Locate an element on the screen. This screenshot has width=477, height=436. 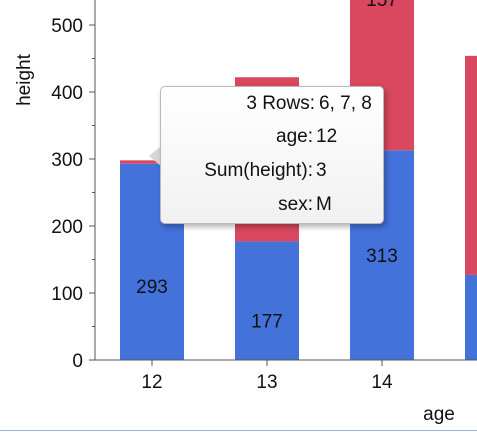
y-tick-label: 0 is located at coordinates (77, 361).